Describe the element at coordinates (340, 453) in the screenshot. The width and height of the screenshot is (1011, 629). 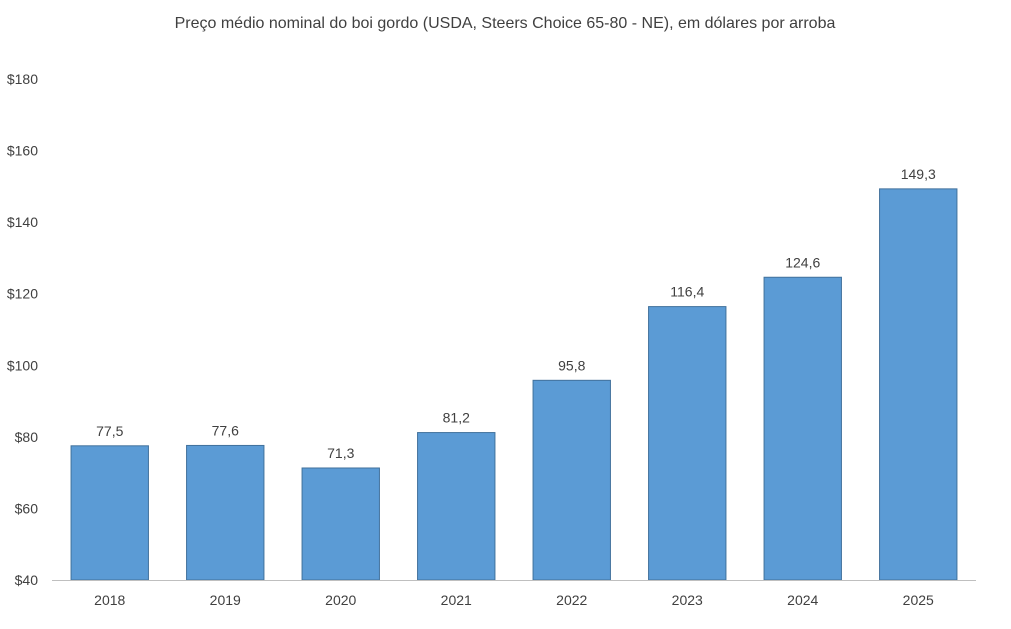
I see `data-label-2020: 71,3` at that location.